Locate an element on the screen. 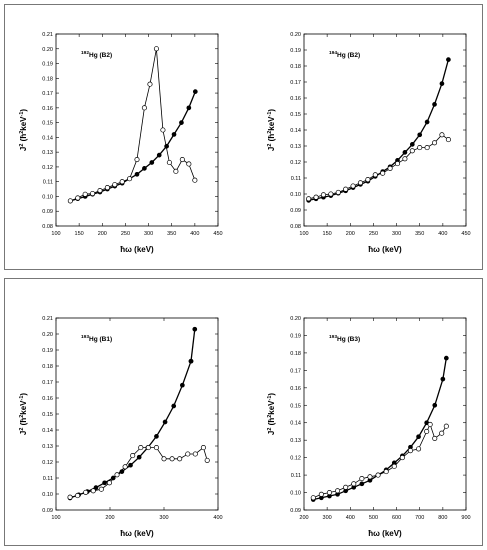 This screenshot has height=550, width=487. x-tick-label: 300 is located at coordinates (327, 518).